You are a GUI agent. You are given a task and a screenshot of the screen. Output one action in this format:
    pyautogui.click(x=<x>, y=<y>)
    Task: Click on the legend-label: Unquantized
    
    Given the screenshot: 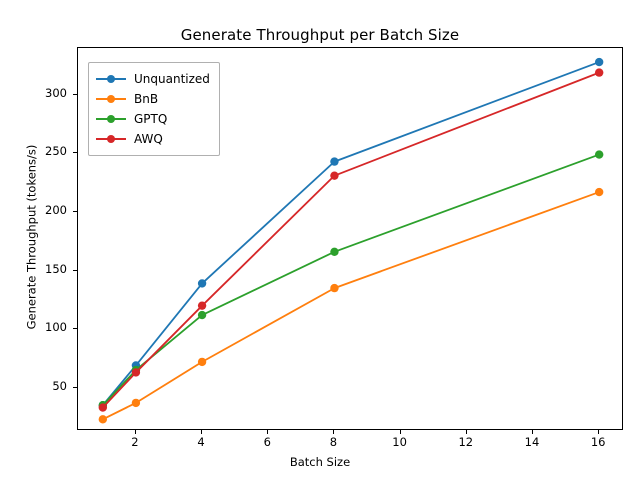 What is the action you would take?
    pyautogui.click(x=172, y=79)
    